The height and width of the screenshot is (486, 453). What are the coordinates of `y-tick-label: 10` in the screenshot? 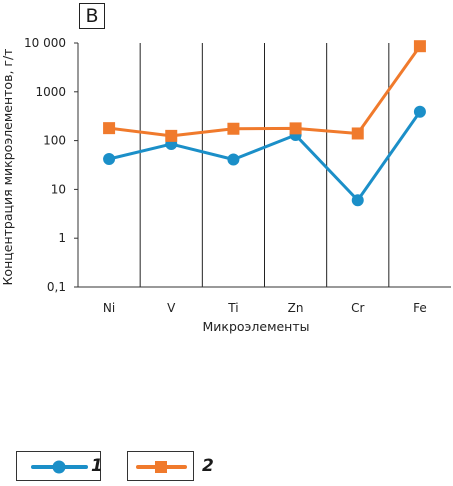 It's located at (58, 189).